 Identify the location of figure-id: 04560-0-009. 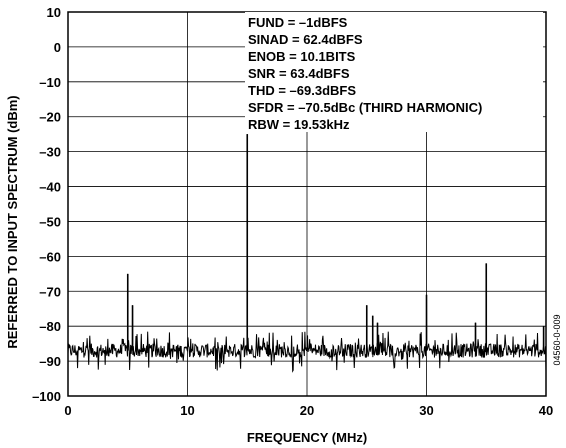
(557, 339).